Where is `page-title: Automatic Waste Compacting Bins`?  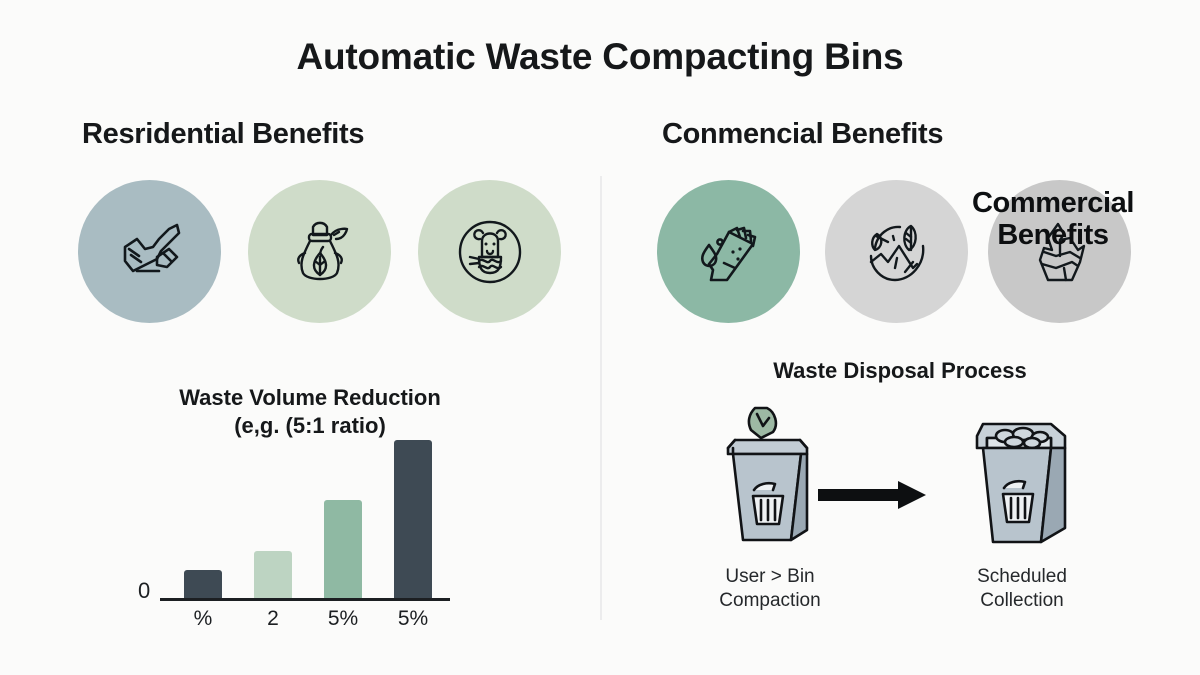 page-title: Automatic Waste Compacting Bins is located at coordinates (600, 56).